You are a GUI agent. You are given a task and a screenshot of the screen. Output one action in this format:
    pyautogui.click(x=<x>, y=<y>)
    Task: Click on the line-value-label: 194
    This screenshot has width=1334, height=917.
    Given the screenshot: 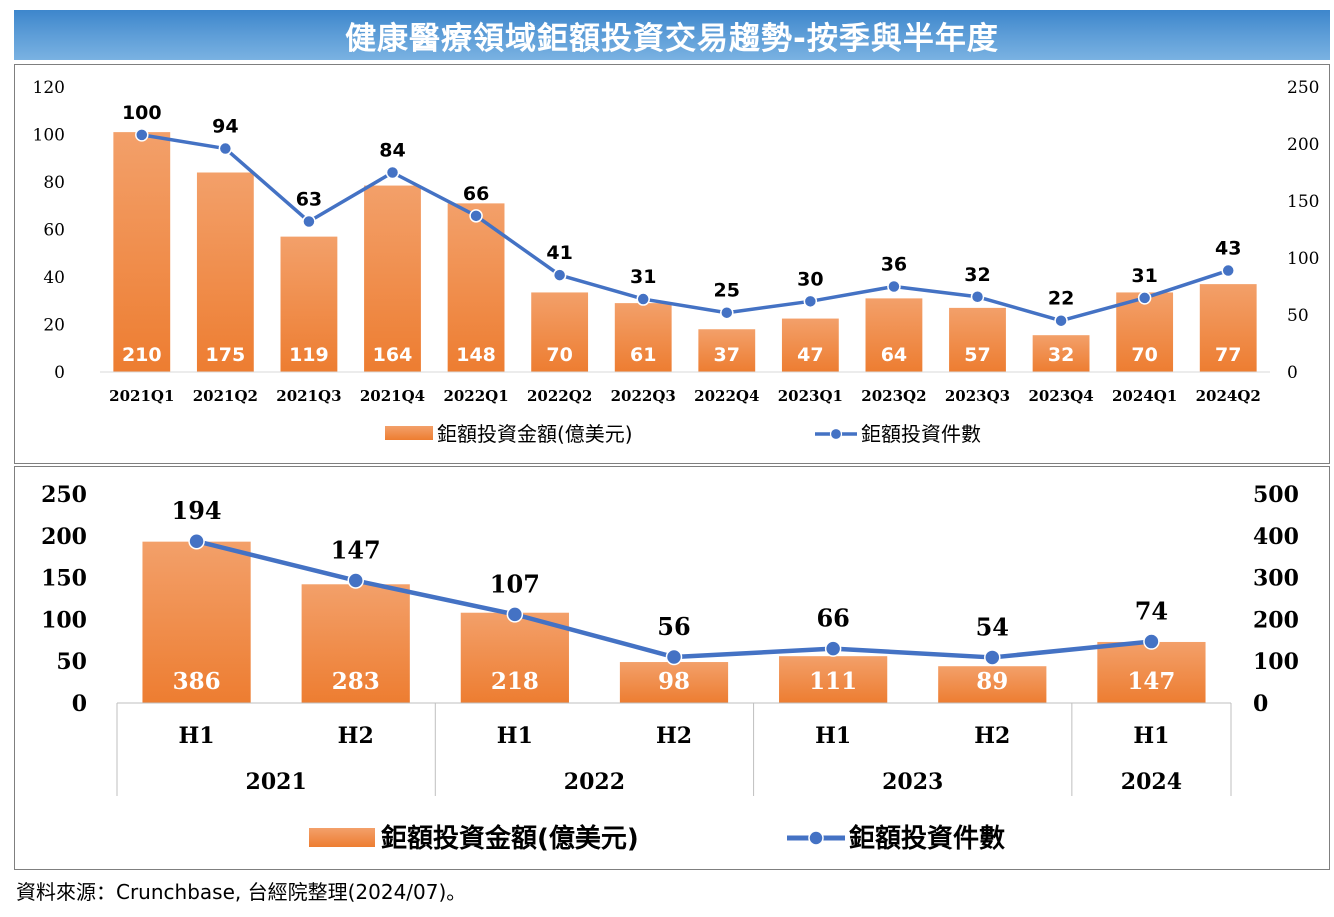 What is the action you would take?
    pyautogui.click(x=197, y=510)
    